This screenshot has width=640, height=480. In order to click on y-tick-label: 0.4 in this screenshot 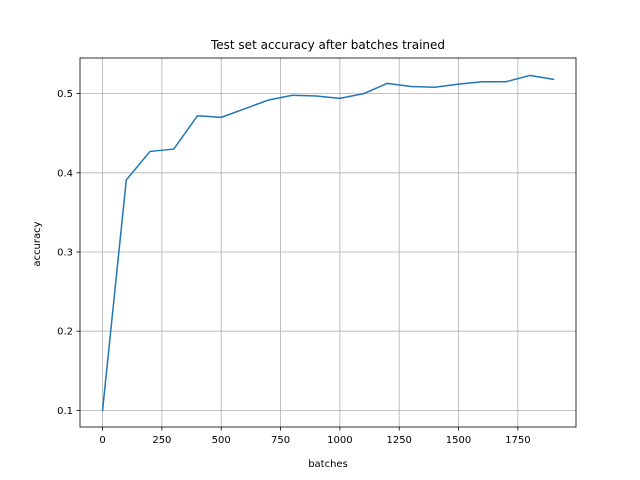, I will do `click(65, 173)`.